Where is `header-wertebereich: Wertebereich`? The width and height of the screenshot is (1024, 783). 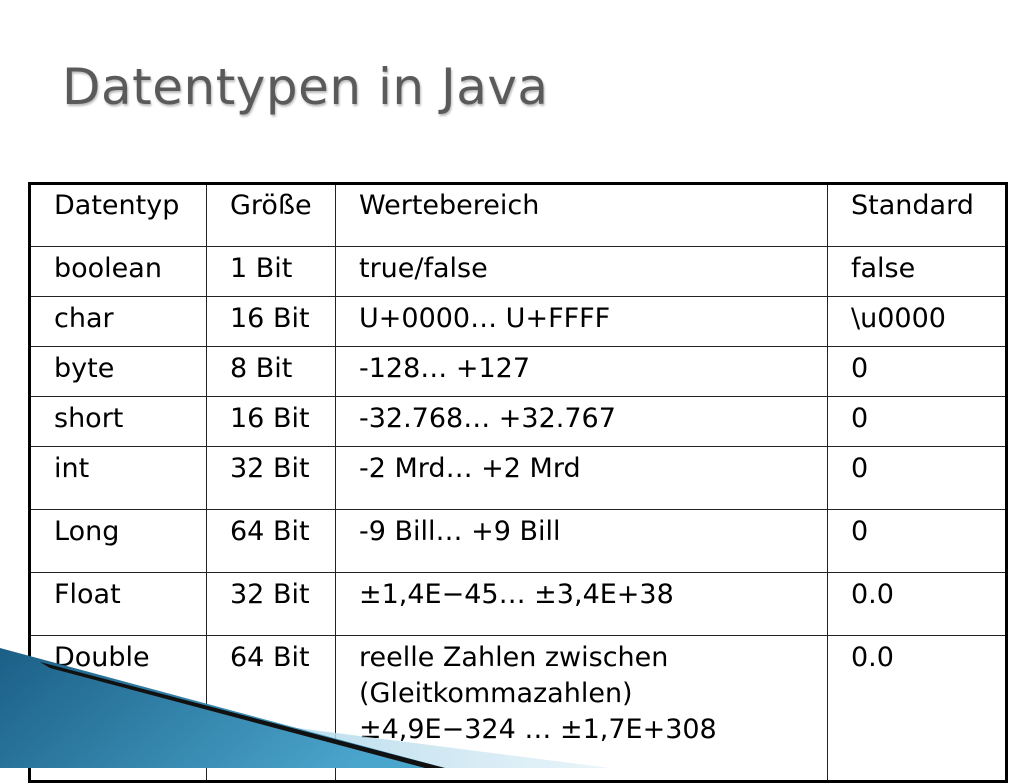 header-wertebereich: Wertebereich is located at coordinates (581, 215).